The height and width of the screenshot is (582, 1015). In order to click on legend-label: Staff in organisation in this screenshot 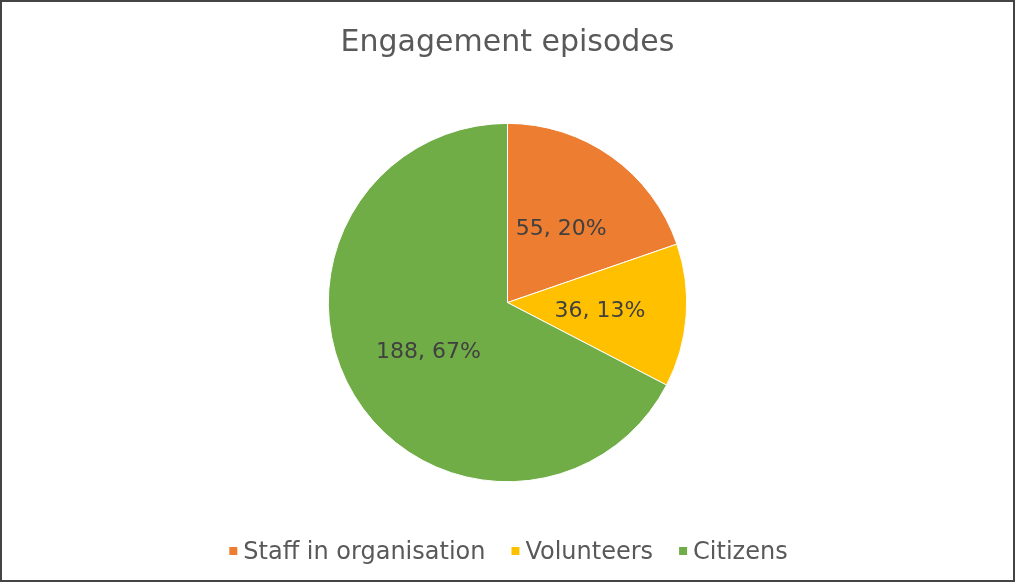, I will do `click(364, 551)`.